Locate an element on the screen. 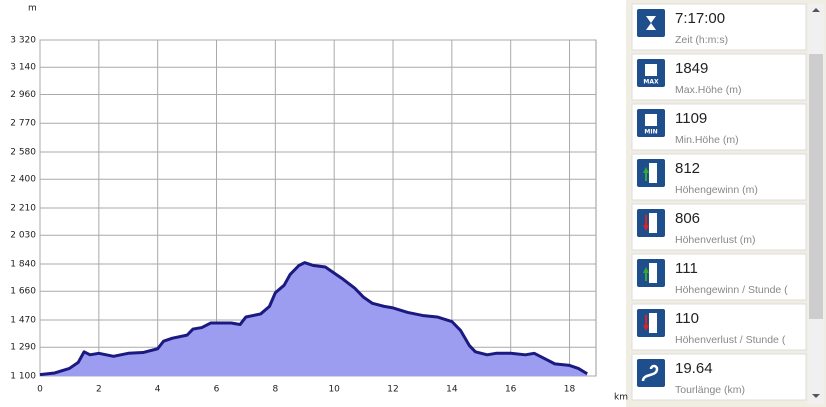 The width and height of the screenshot is (826, 407). x-tick-label: 16 is located at coordinates (511, 390).